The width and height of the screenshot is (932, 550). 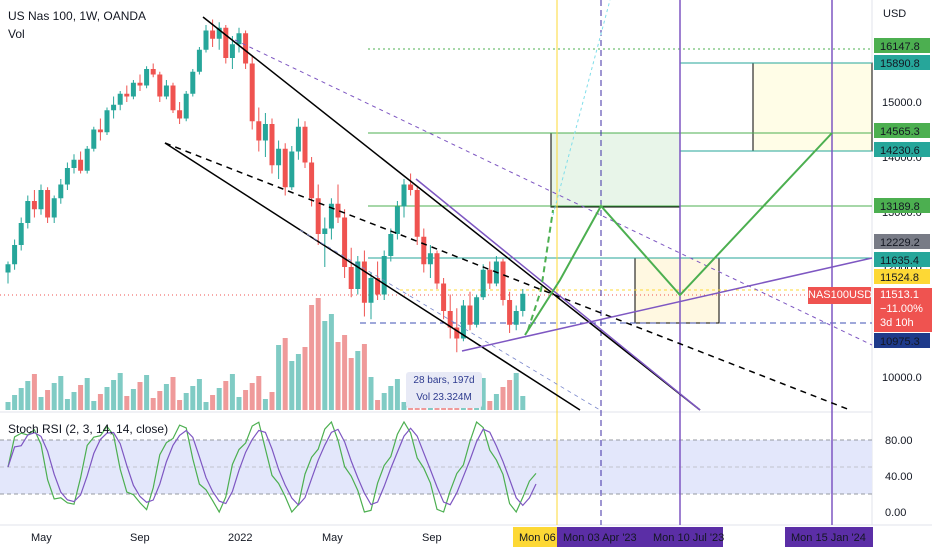 I want to click on symbol-tag: NAS100USD, so click(x=840, y=295).